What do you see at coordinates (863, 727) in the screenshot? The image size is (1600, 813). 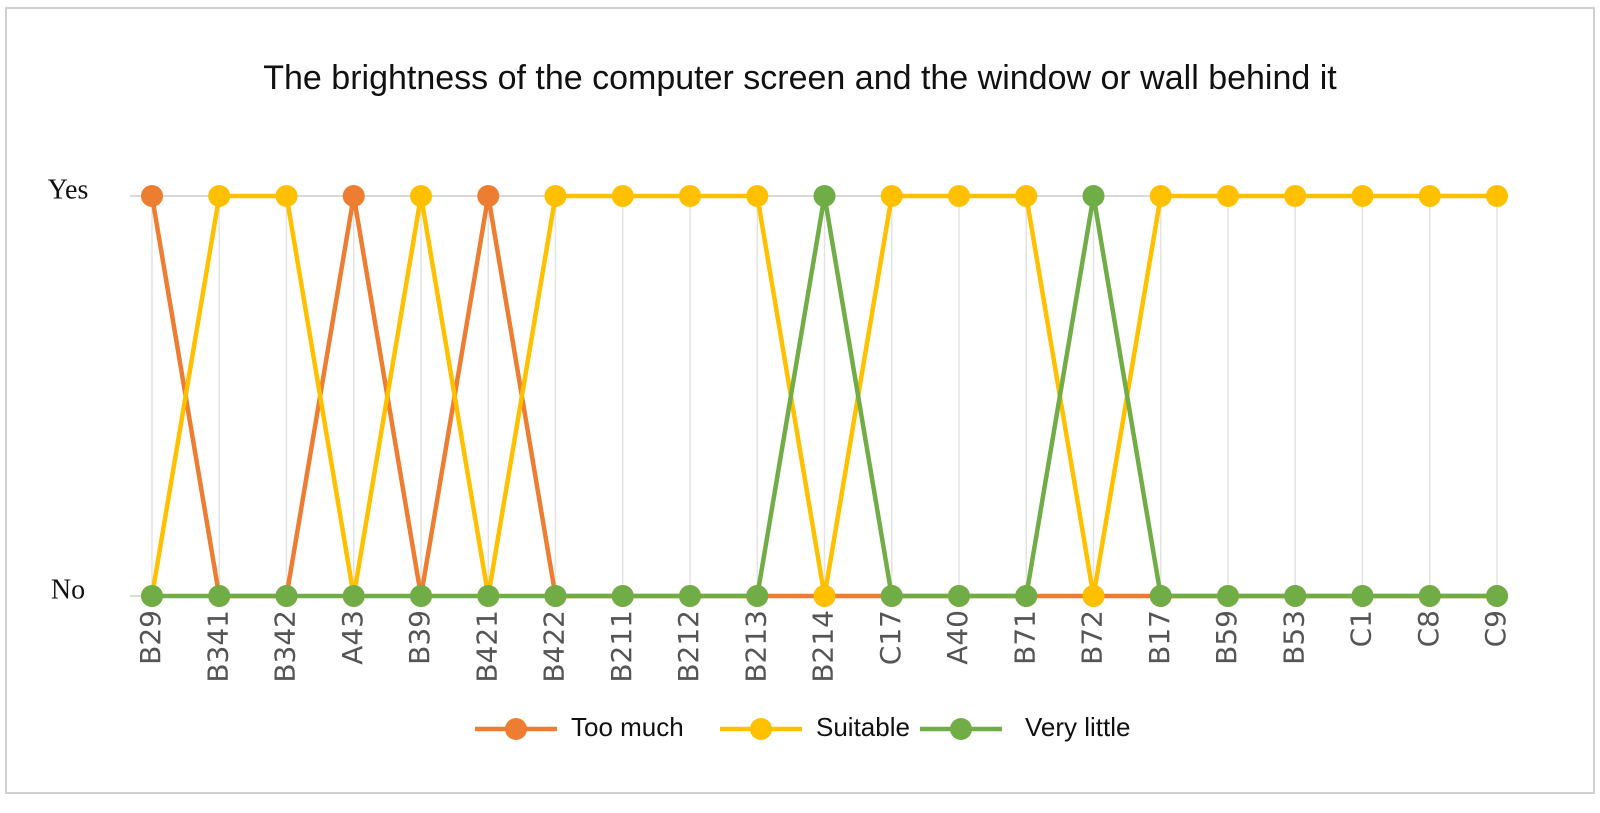 I see `legend-label: Suitable` at bounding box center [863, 727].